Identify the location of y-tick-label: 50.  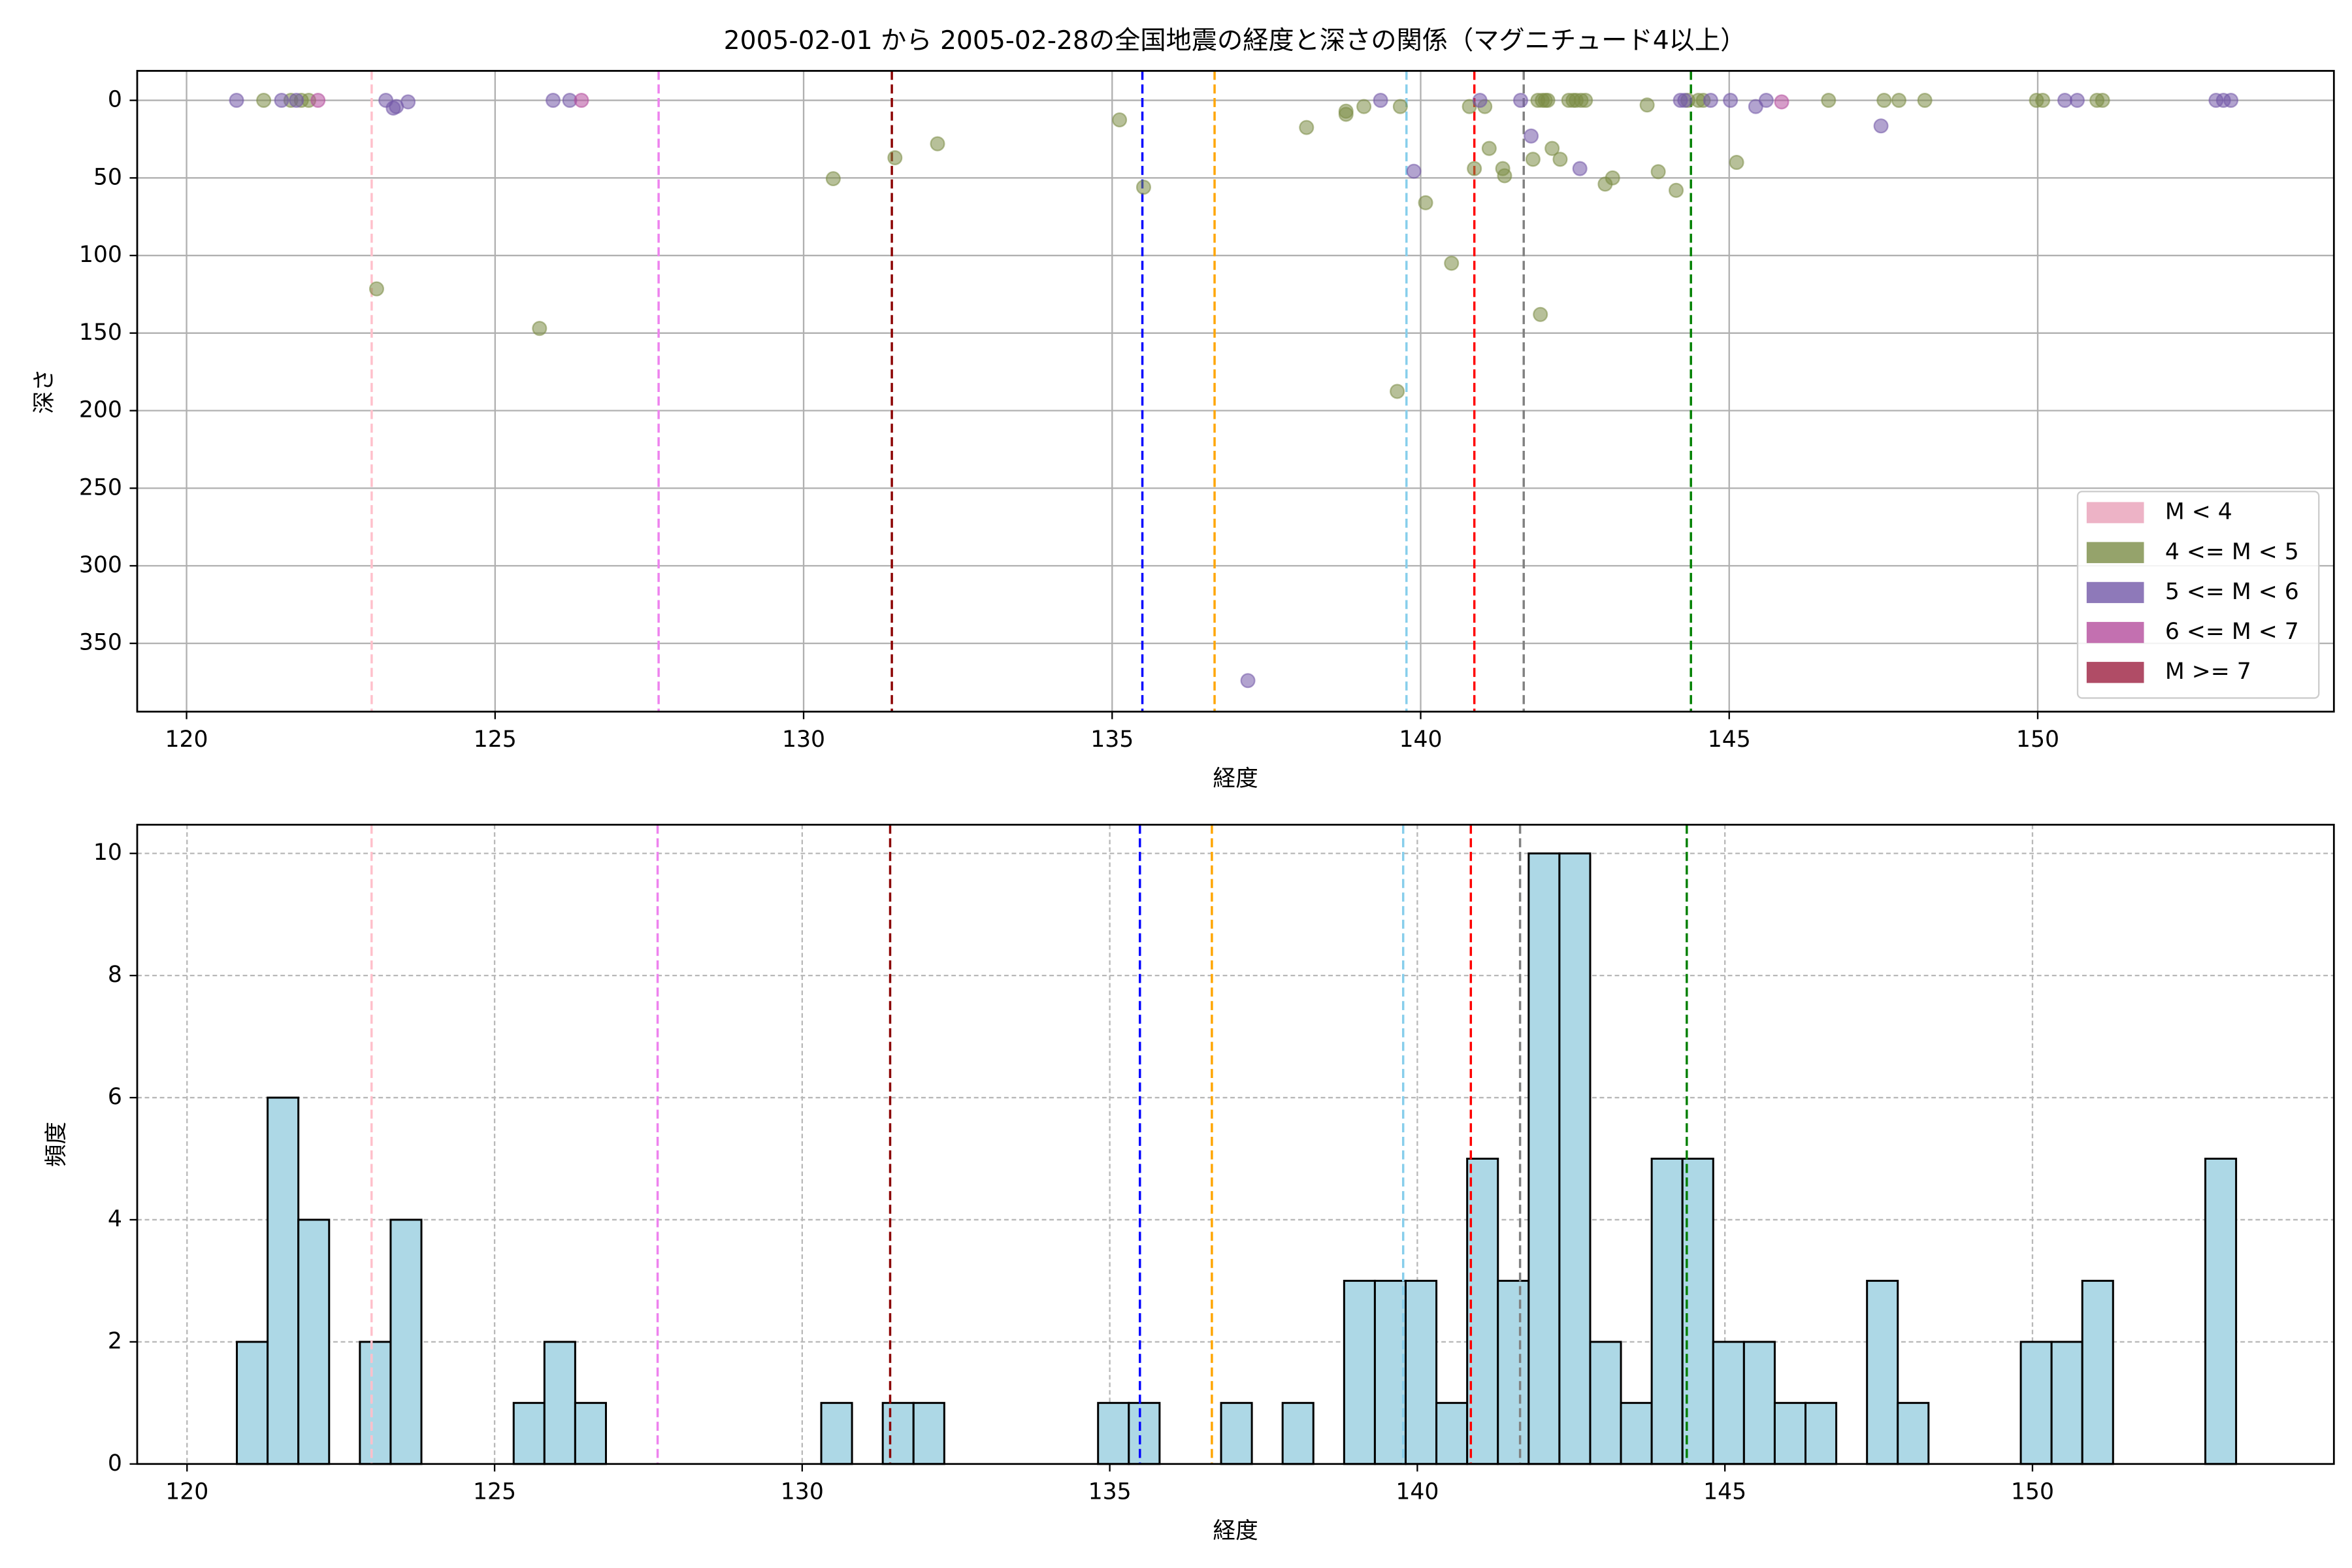
(107, 177).